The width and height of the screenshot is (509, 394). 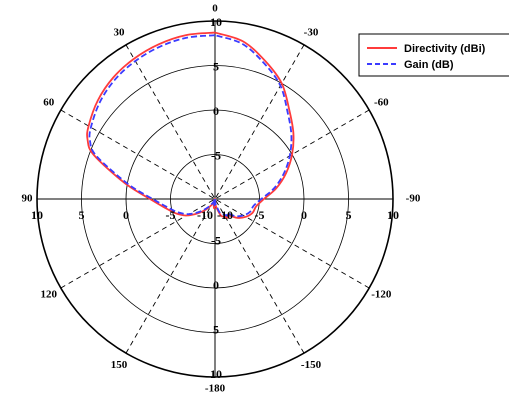 I want to click on angle-label-0: 0, so click(x=215, y=9).